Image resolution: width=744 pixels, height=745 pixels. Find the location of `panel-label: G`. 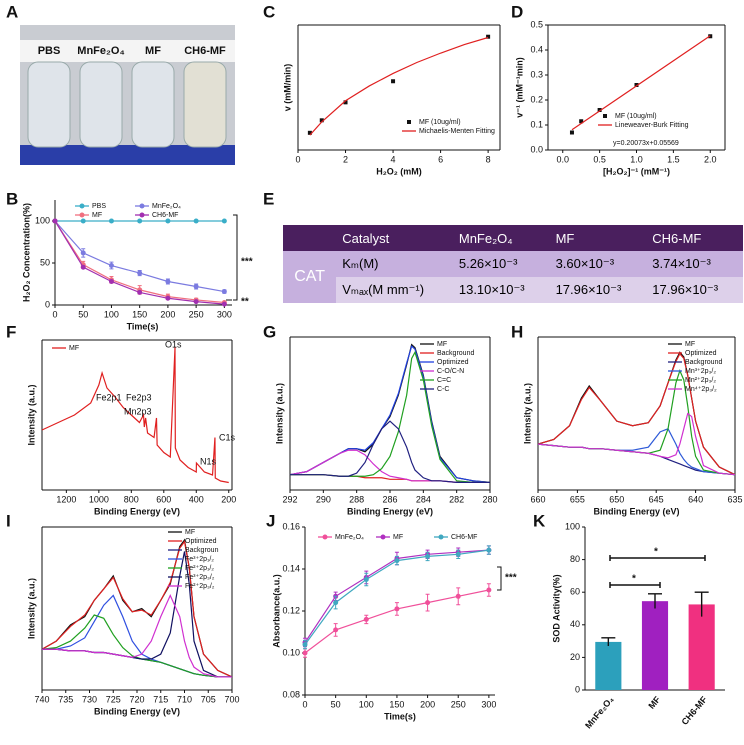

panel-label: G is located at coordinates (269, 331).